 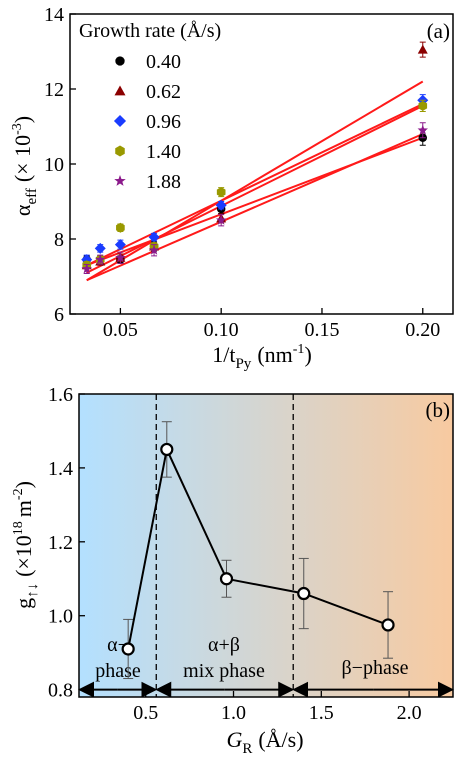 What do you see at coordinates (321, 713) in the screenshot?
I see `x-tick-label: 1.5` at bounding box center [321, 713].